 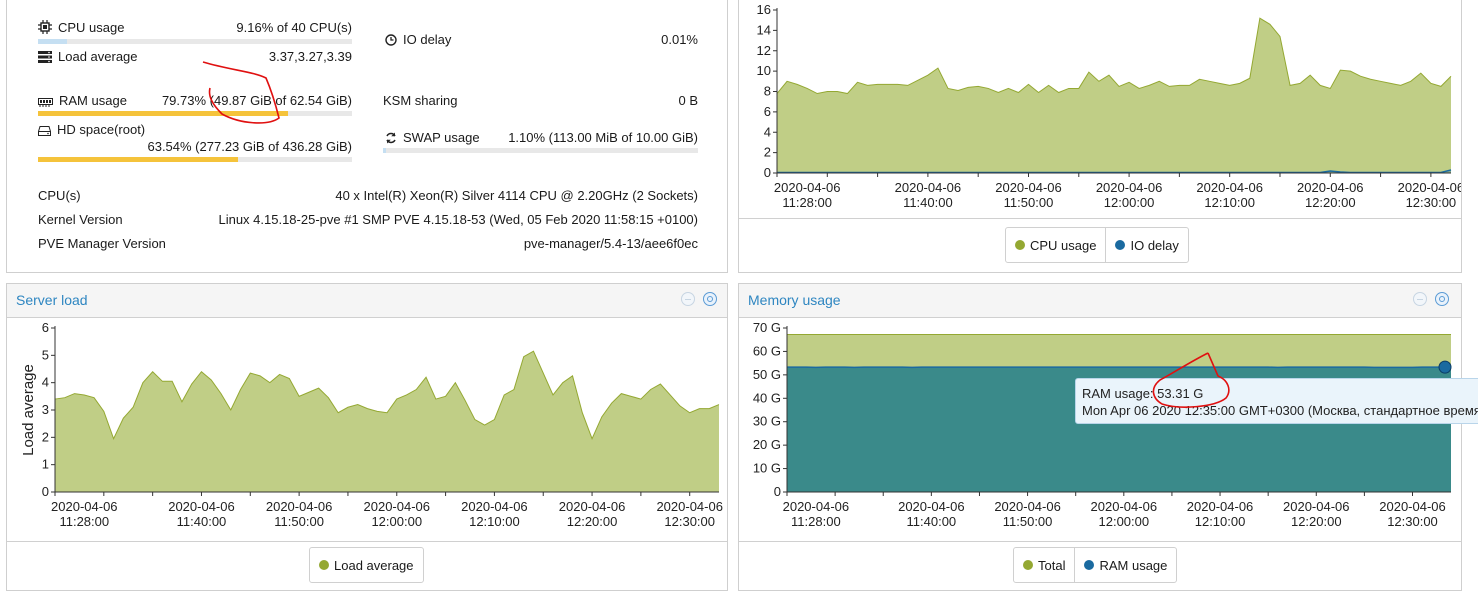 I want to click on io-delay-row: IO delay 0.01%, so click(x=541, y=39).